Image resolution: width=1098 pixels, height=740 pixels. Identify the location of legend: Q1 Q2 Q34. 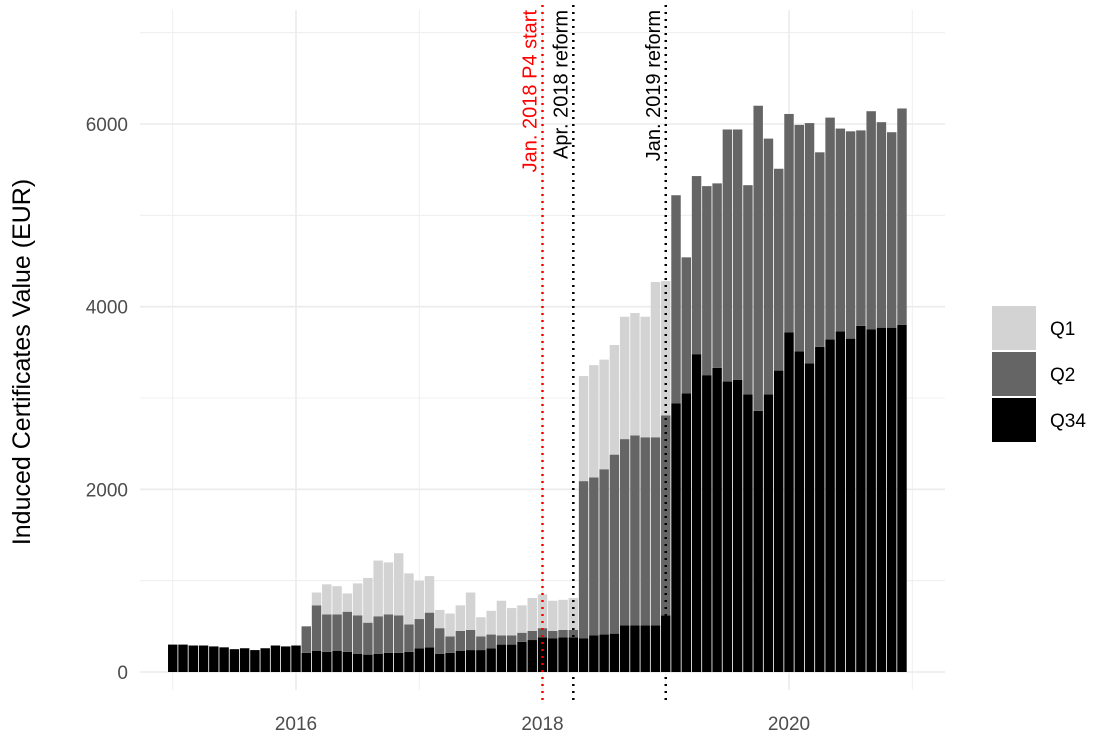
(1039, 374).